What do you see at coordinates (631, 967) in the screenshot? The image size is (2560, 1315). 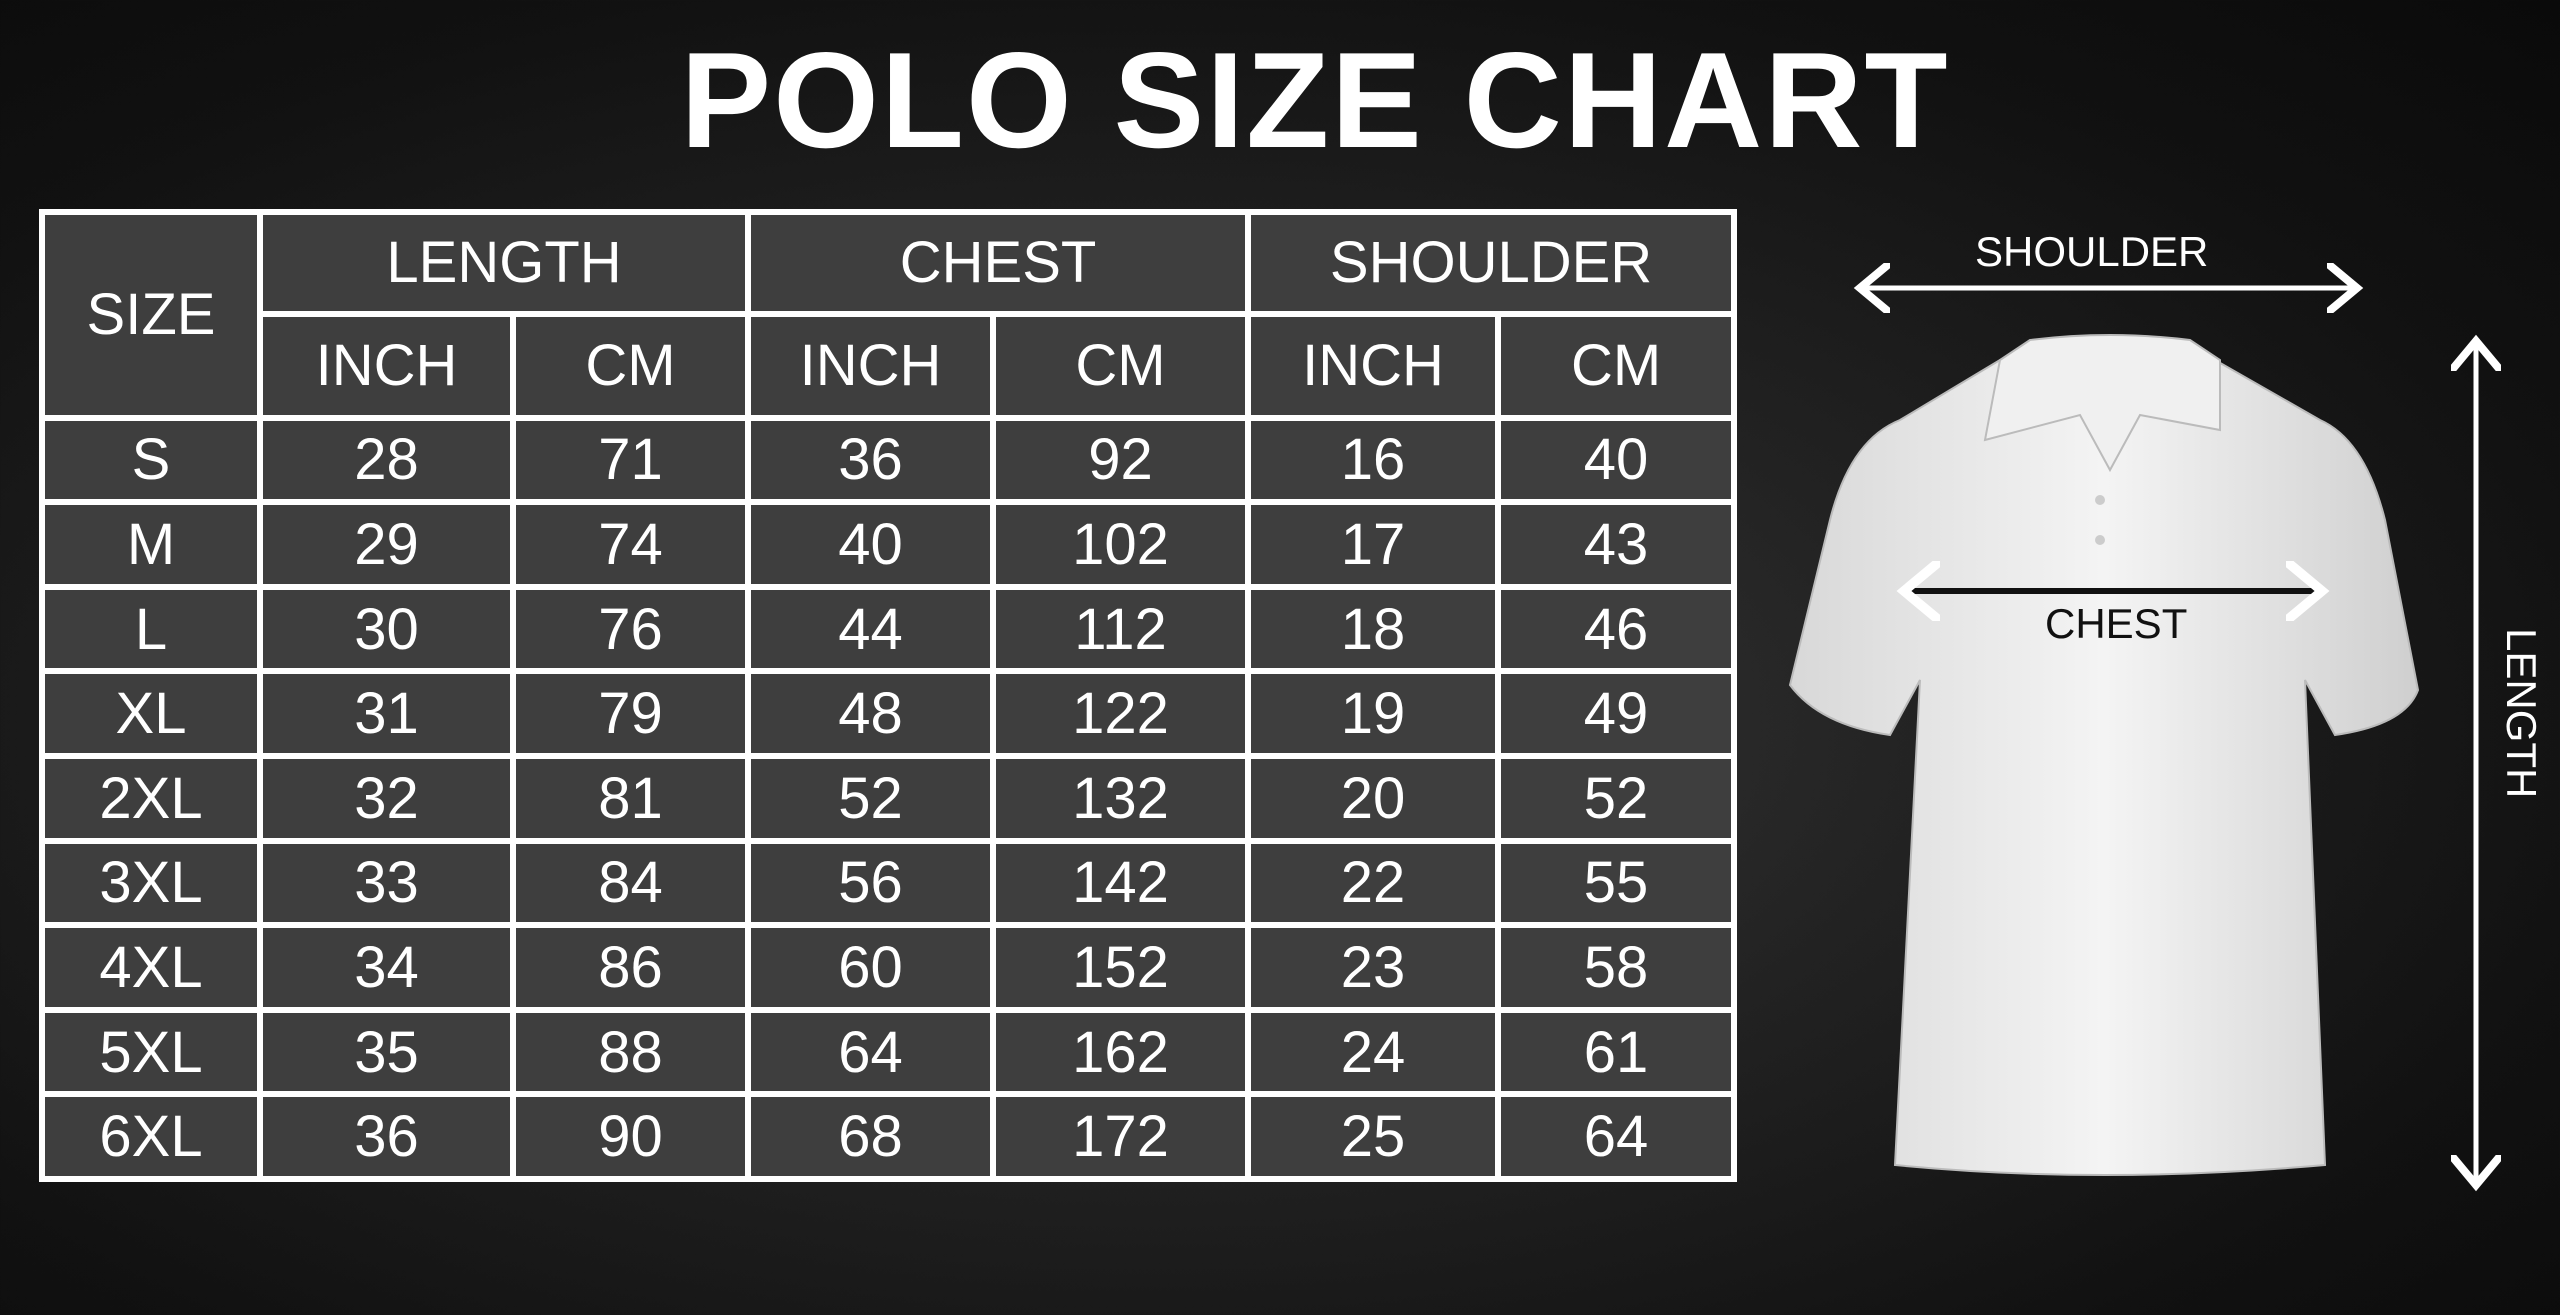 I see `value-cell: 86` at bounding box center [631, 967].